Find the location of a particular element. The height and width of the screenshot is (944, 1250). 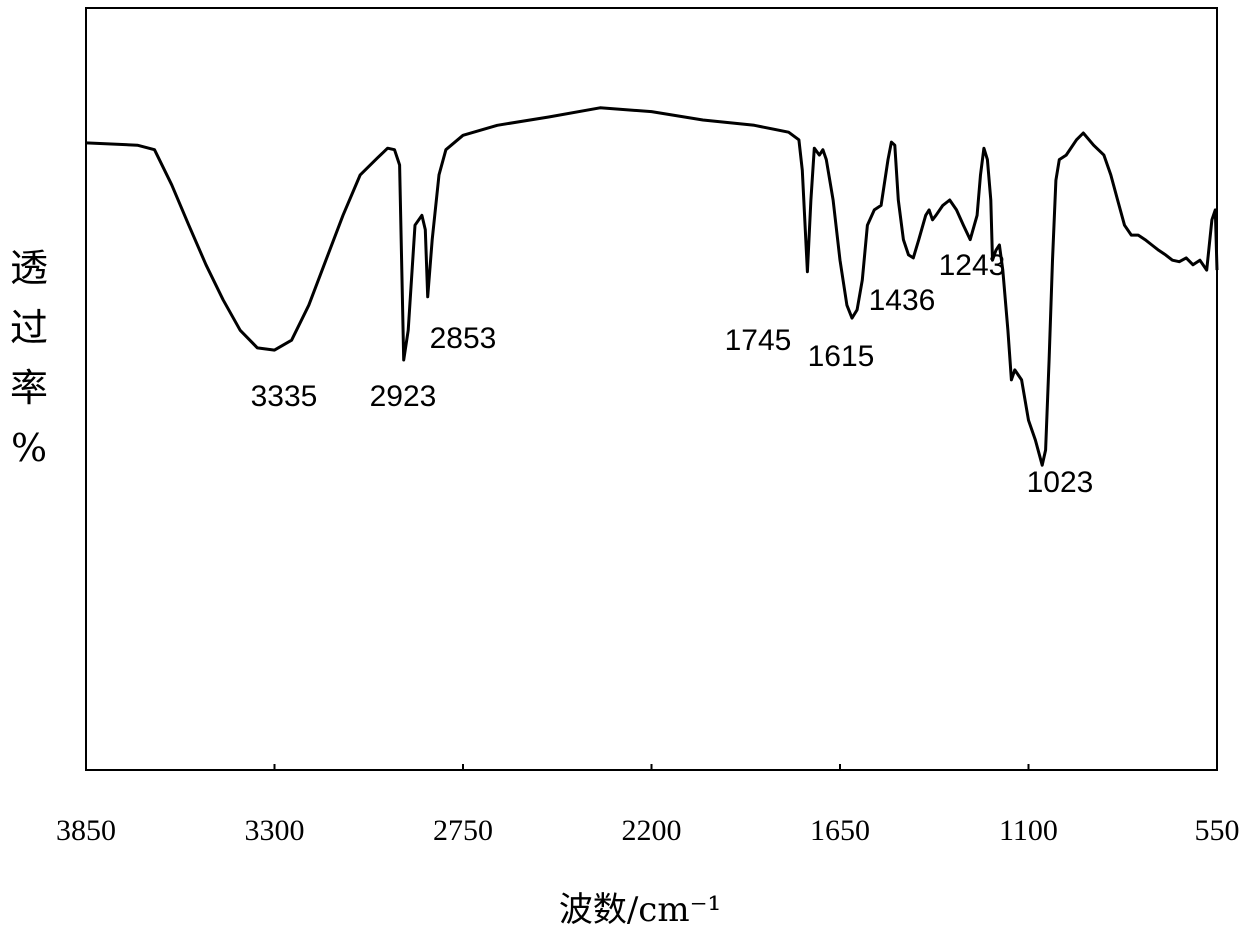

y-axis-label: 透过率% is located at coordinates (28, 358).